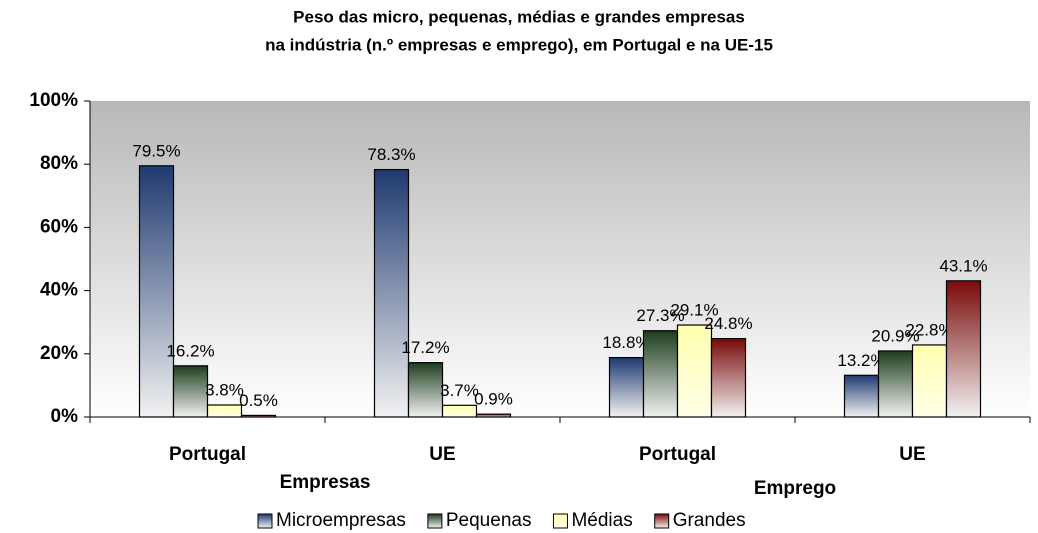 This screenshot has height=533, width=1038. I want to click on legend-label: Microempresas, so click(341, 520).